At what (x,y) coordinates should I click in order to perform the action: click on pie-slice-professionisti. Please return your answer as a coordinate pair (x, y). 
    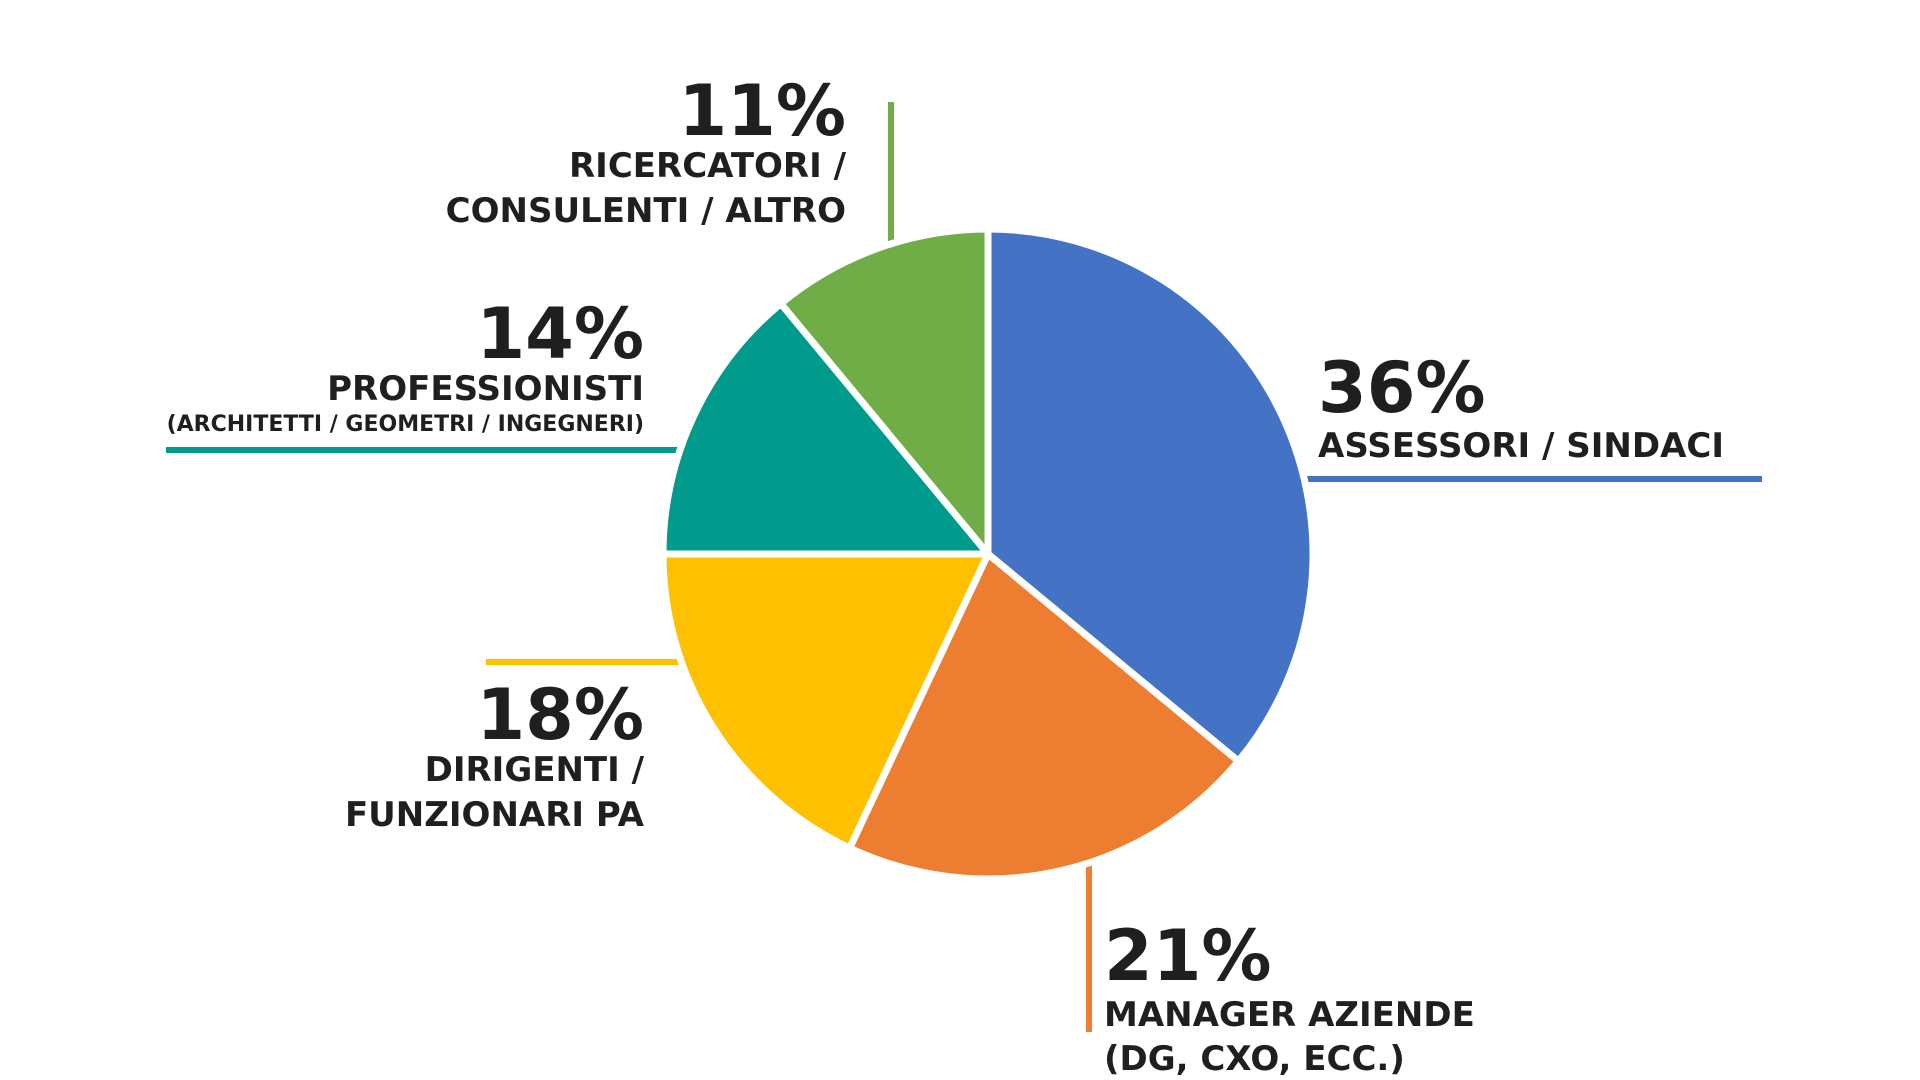
    Looking at the image, I should click on (825, 429).